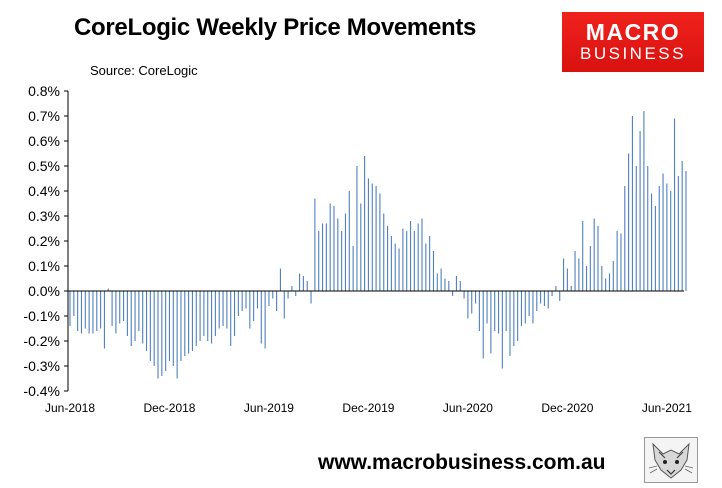 This screenshot has height=488, width=722. Describe the element at coordinates (468, 408) in the screenshot. I see `x-tick-label: Jun-2020` at that location.